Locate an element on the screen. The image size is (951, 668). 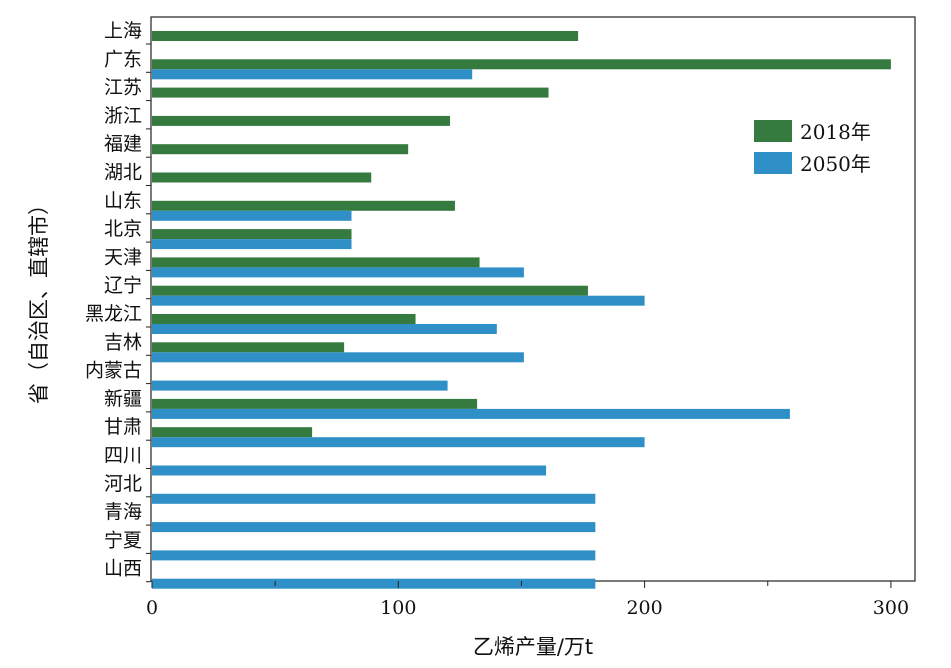
legend: 2018年 2050年 is located at coordinates (812, 148).